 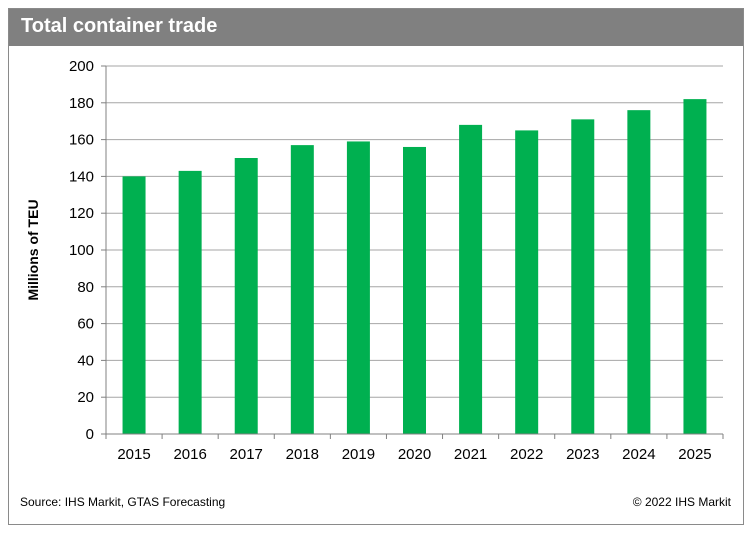 I want to click on x-tick-label: 2016, so click(x=189, y=454).